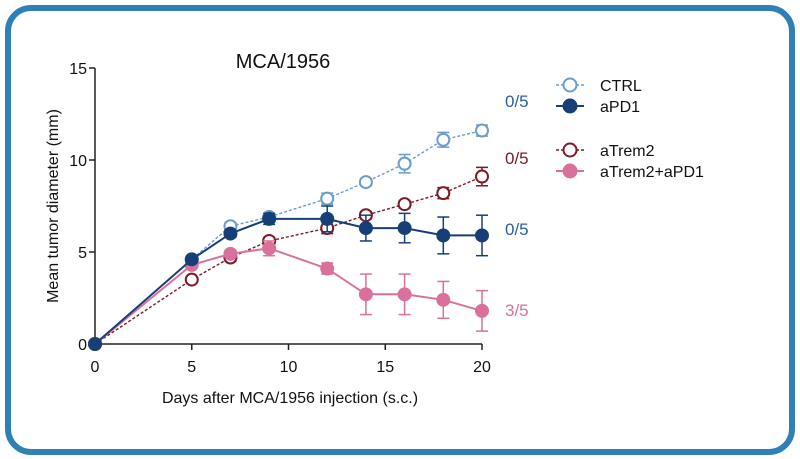 Image resolution: width=800 pixels, height=459 pixels. Describe the element at coordinates (599, 86) in the screenshot. I see `legend-item: CTRL` at that location.